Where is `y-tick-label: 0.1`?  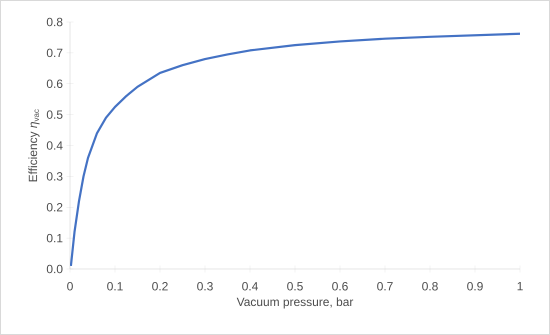
y-tick-label: 0.1 is located at coordinates (54, 238).